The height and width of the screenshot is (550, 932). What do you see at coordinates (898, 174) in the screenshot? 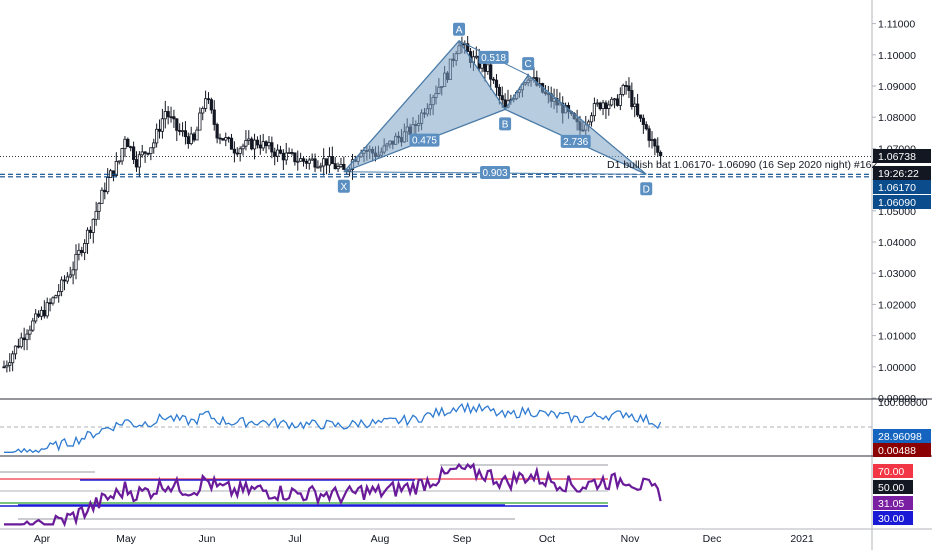
I see `price-badge-label: 19:26:22` at bounding box center [898, 174].